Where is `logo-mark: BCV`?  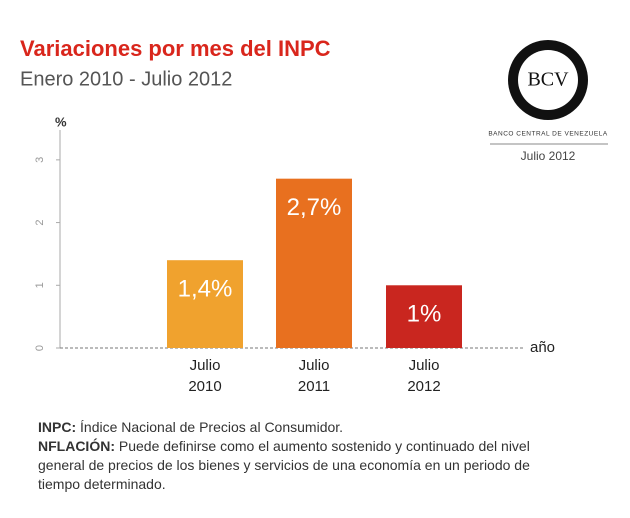
logo-mark: BCV is located at coordinates (548, 80).